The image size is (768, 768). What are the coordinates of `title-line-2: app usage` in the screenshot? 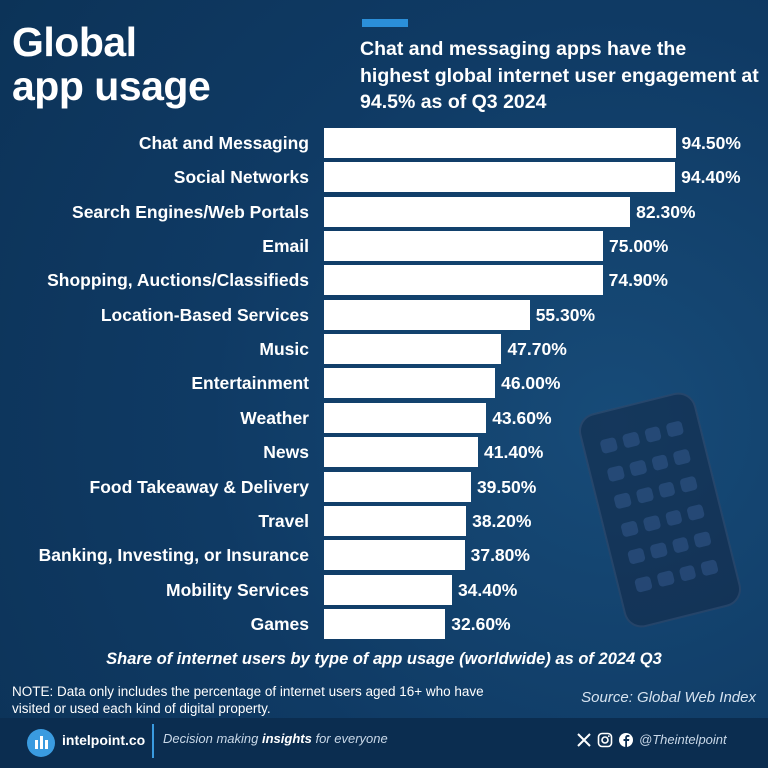 It's located at (111, 86).